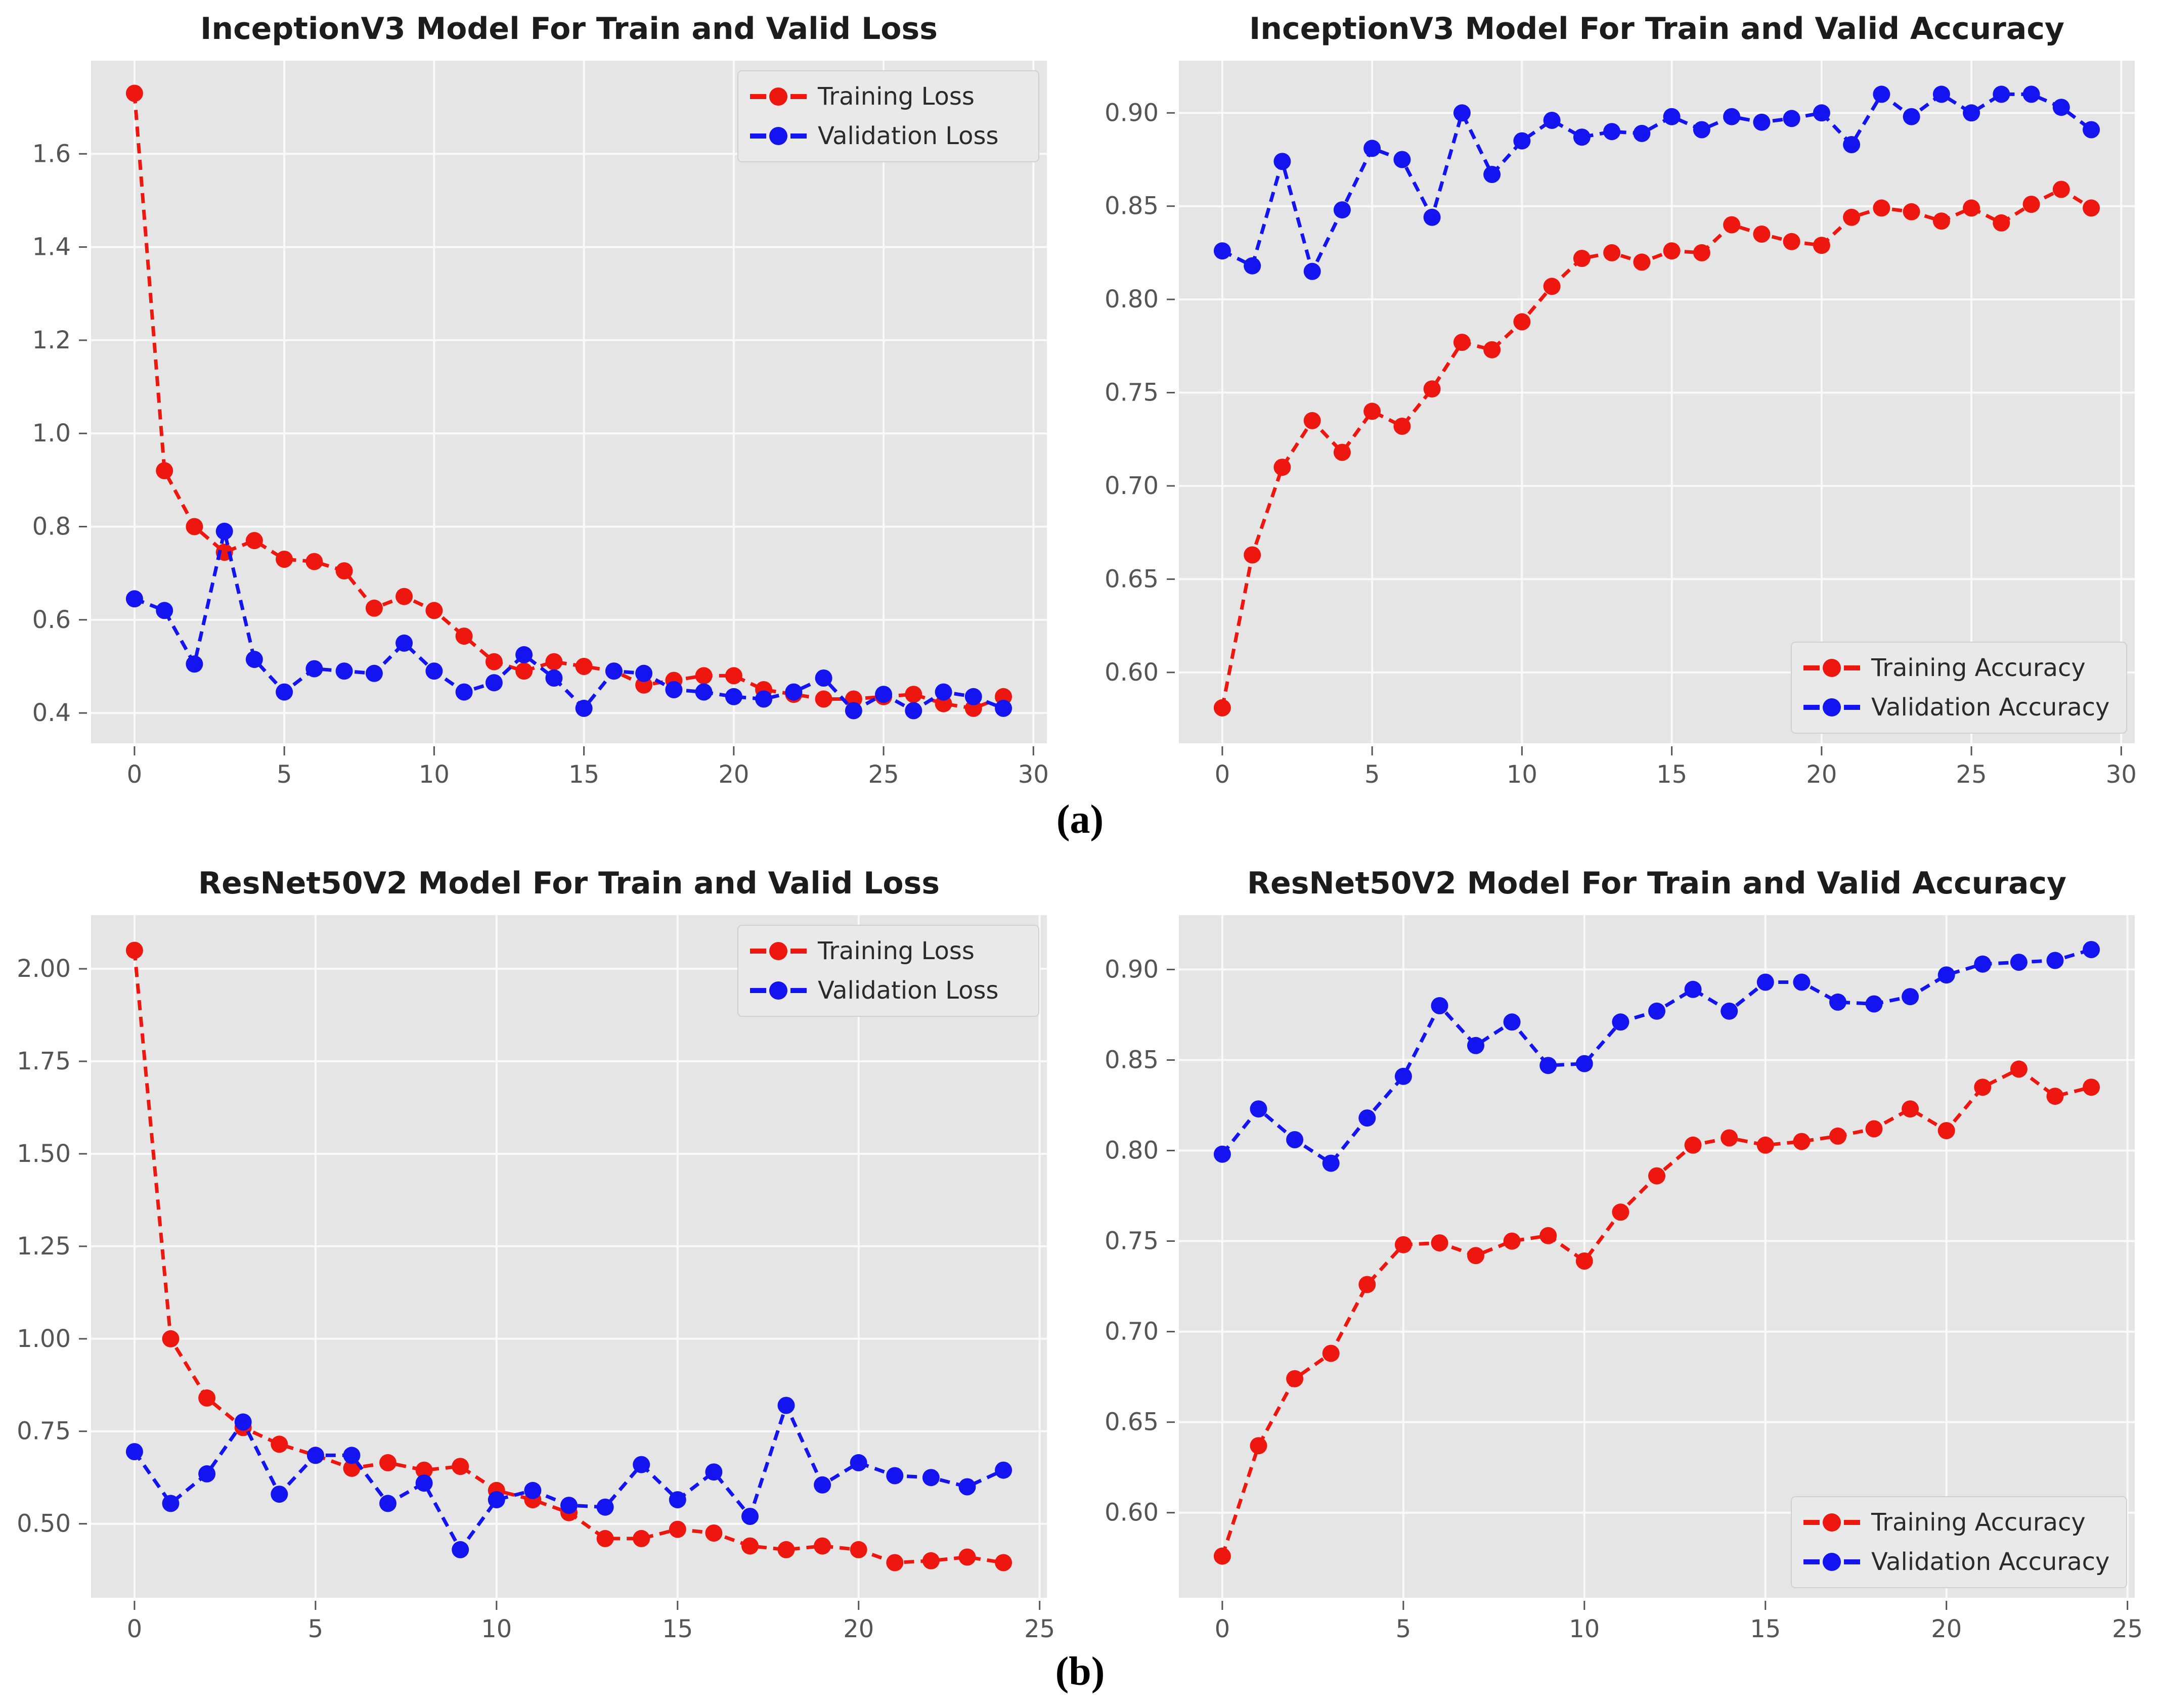 The width and height of the screenshot is (2160, 1708). What do you see at coordinates (1080, 1672) in the screenshot?
I see `caption-b: (b)` at bounding box center [1080, 1672].